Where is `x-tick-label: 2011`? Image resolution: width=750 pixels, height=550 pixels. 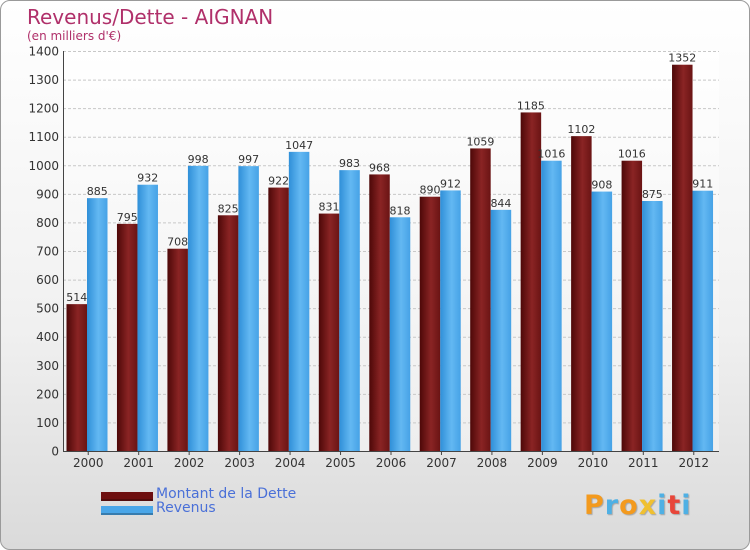
x-tick-label: 2011 is located at coordinates (643, 463).